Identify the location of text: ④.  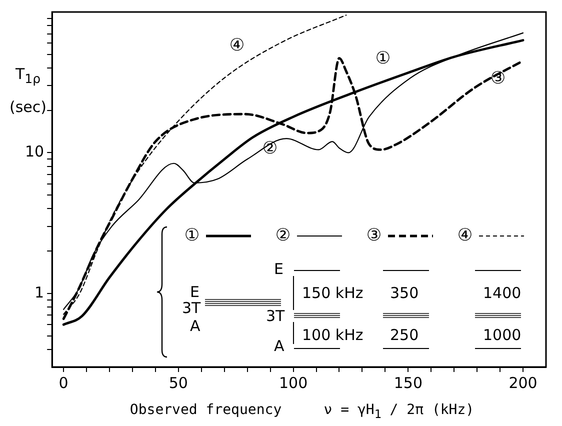
(237, 45).